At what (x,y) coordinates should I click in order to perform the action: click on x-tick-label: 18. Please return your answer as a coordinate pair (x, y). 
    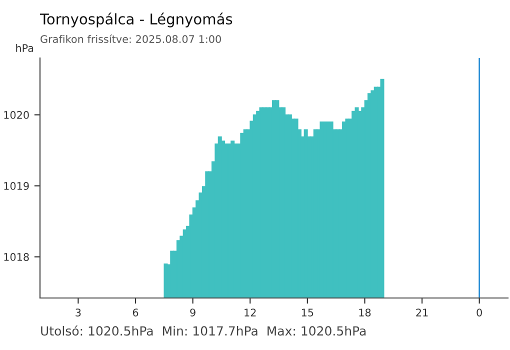
    Looking at the image, I should click on (365, 312).